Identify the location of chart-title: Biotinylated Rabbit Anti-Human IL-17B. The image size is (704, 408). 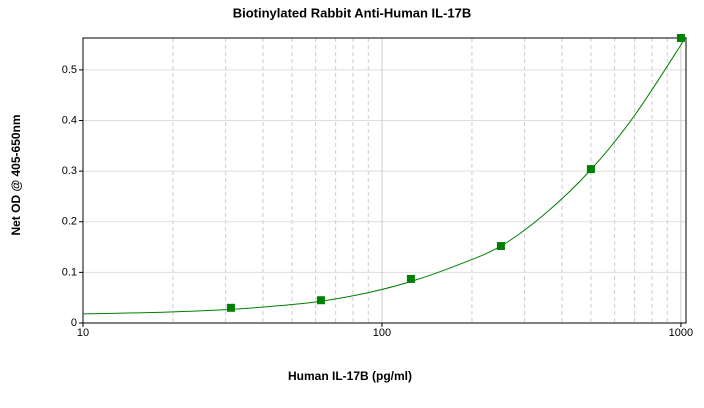
(352, 12).